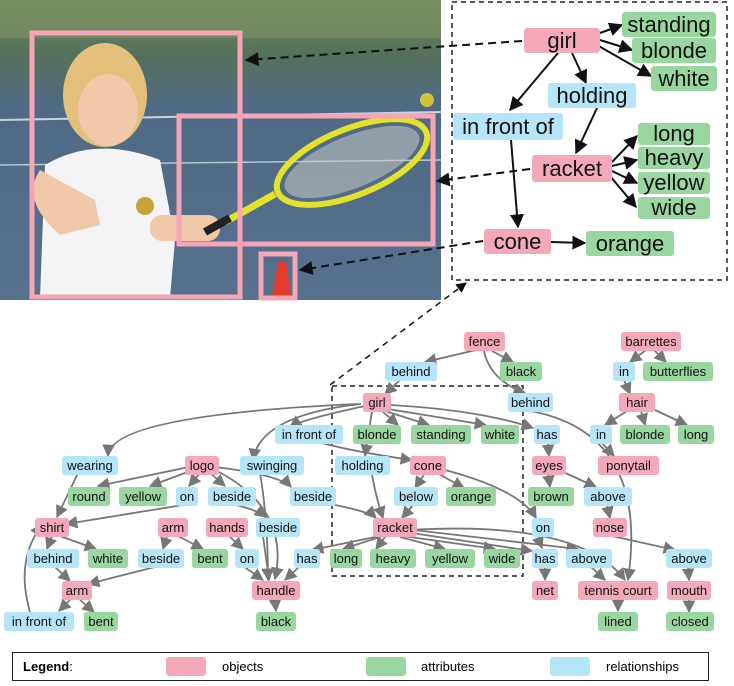  I want to click on node-handle: handle, so click(276, 590).